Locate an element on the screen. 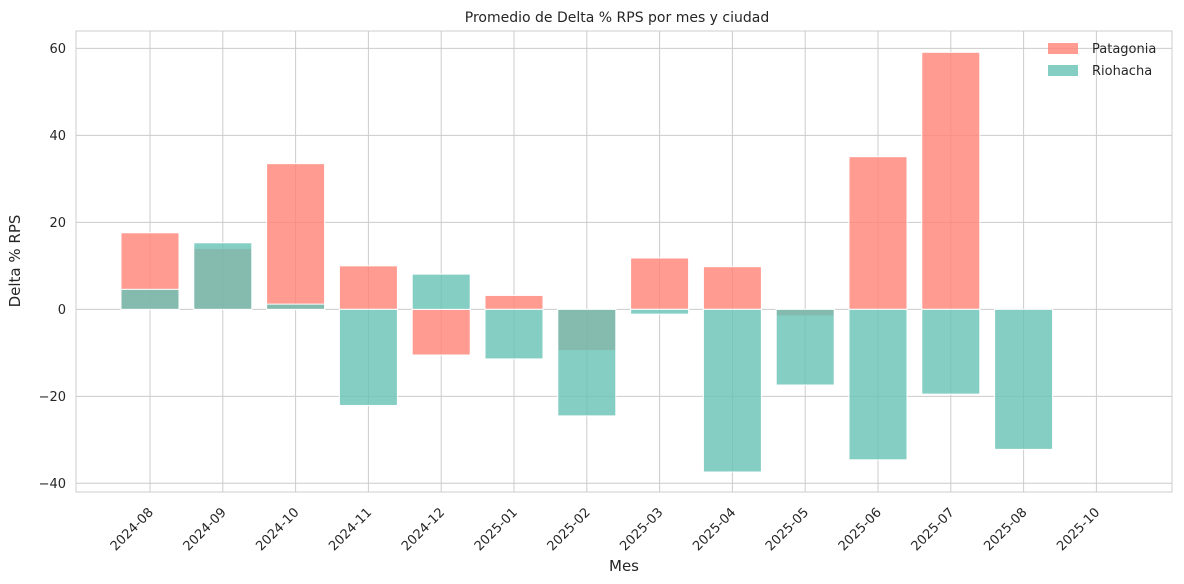  y-tick-label: 40 is located at coordinates (57, 136).